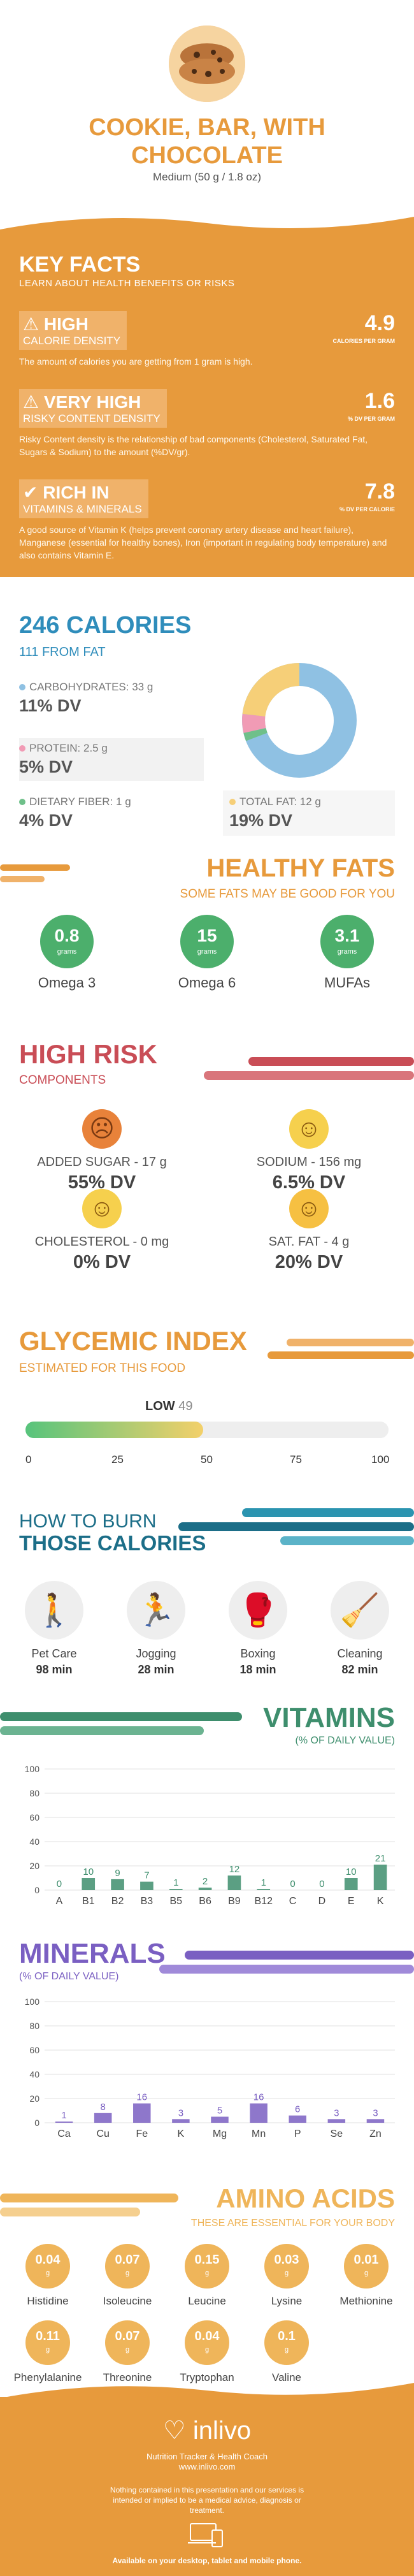 The width and height of the screenshot is (414, 2576). Describe the element at coordinates (259, 2133) in the screenshot. I see `x-tick-label: Mn` at that location.